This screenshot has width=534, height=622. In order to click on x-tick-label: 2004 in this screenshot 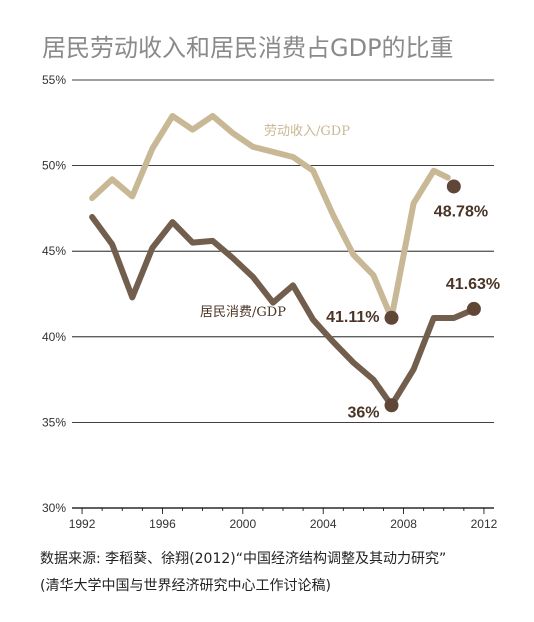, I will do `click(323, 524)`.